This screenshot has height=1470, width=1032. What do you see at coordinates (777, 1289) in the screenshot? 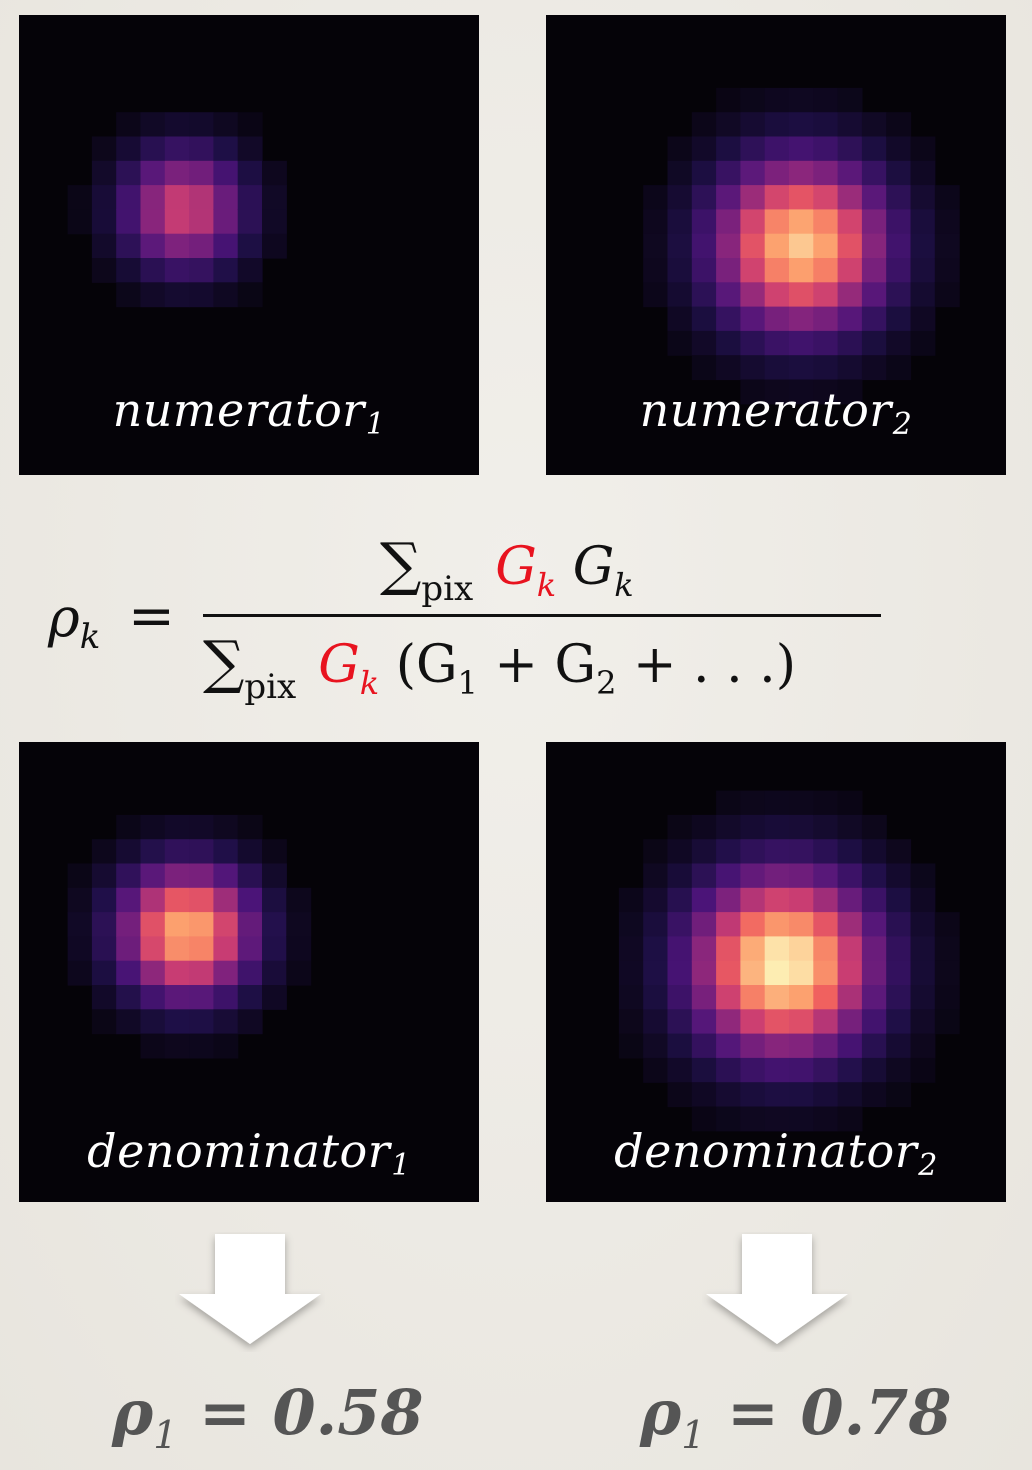
I see `down-arrow-icon` at bounding box center [777, 1289].